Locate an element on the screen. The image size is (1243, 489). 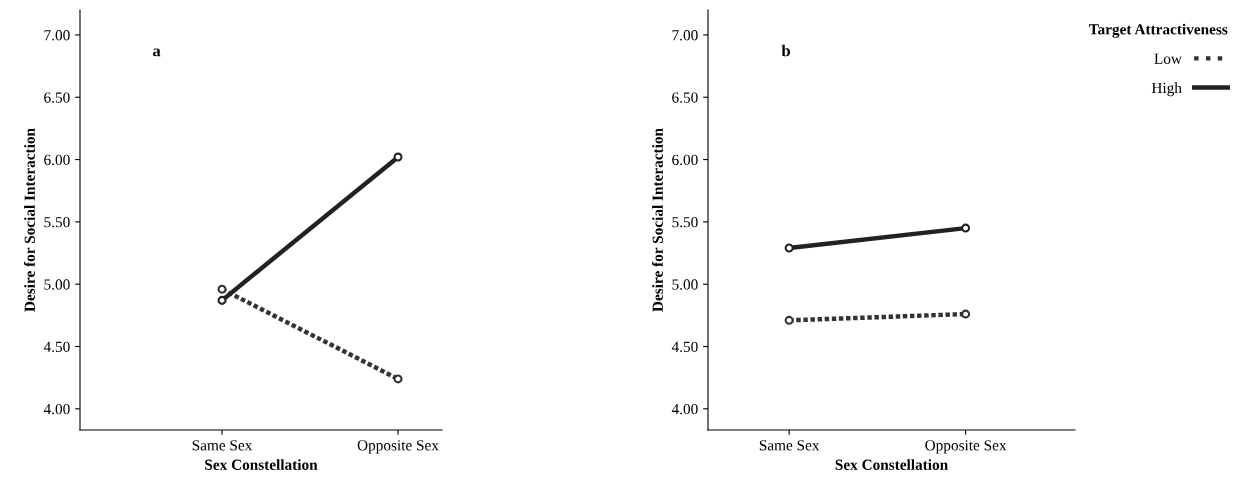
legend-title: Target Attractiveness is located at coordinates (1158, 30).